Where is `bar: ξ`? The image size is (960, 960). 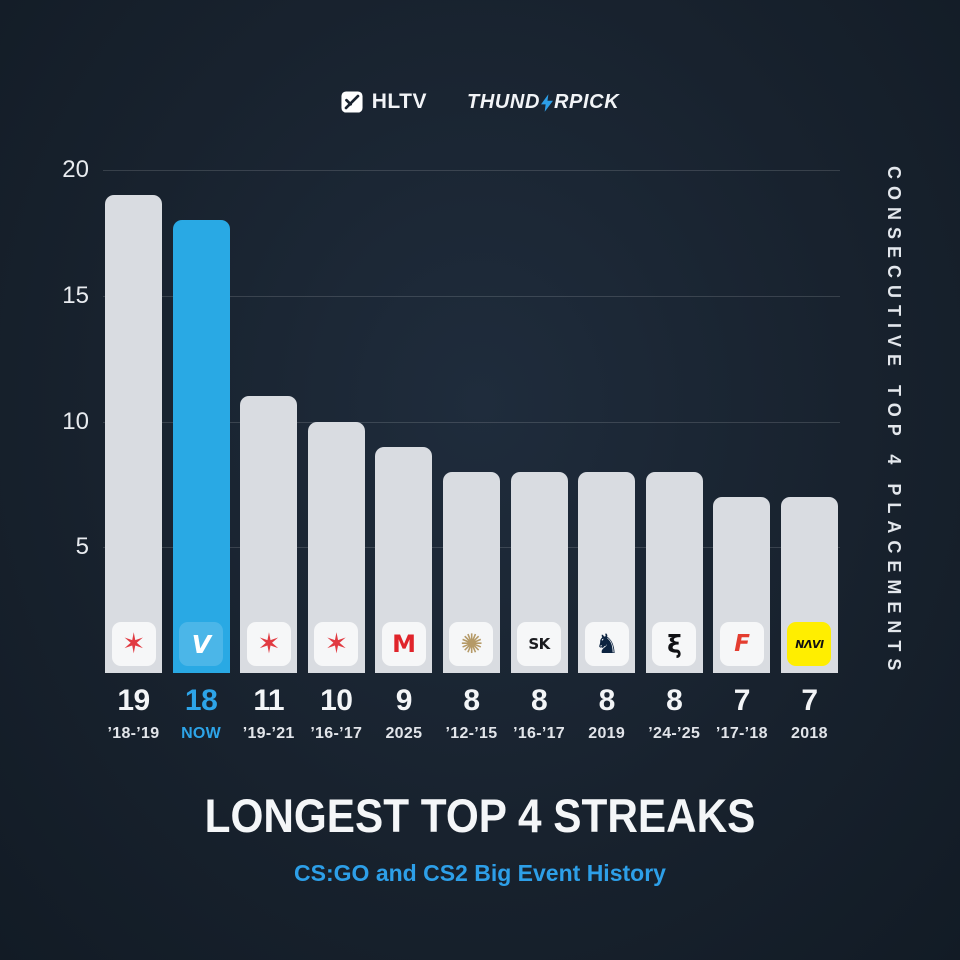
bar: ξ is located at coordinates (674, 572).